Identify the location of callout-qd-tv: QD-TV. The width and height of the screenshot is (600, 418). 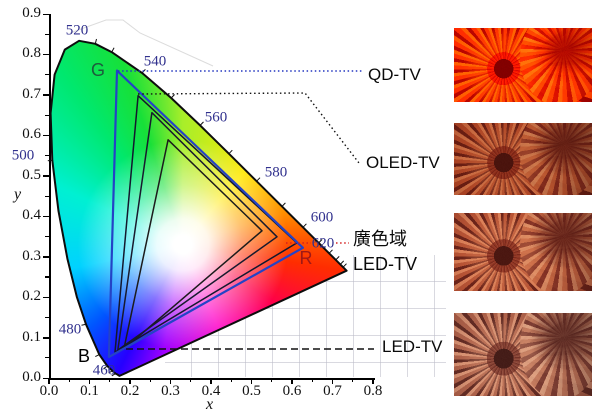
(394, 74).